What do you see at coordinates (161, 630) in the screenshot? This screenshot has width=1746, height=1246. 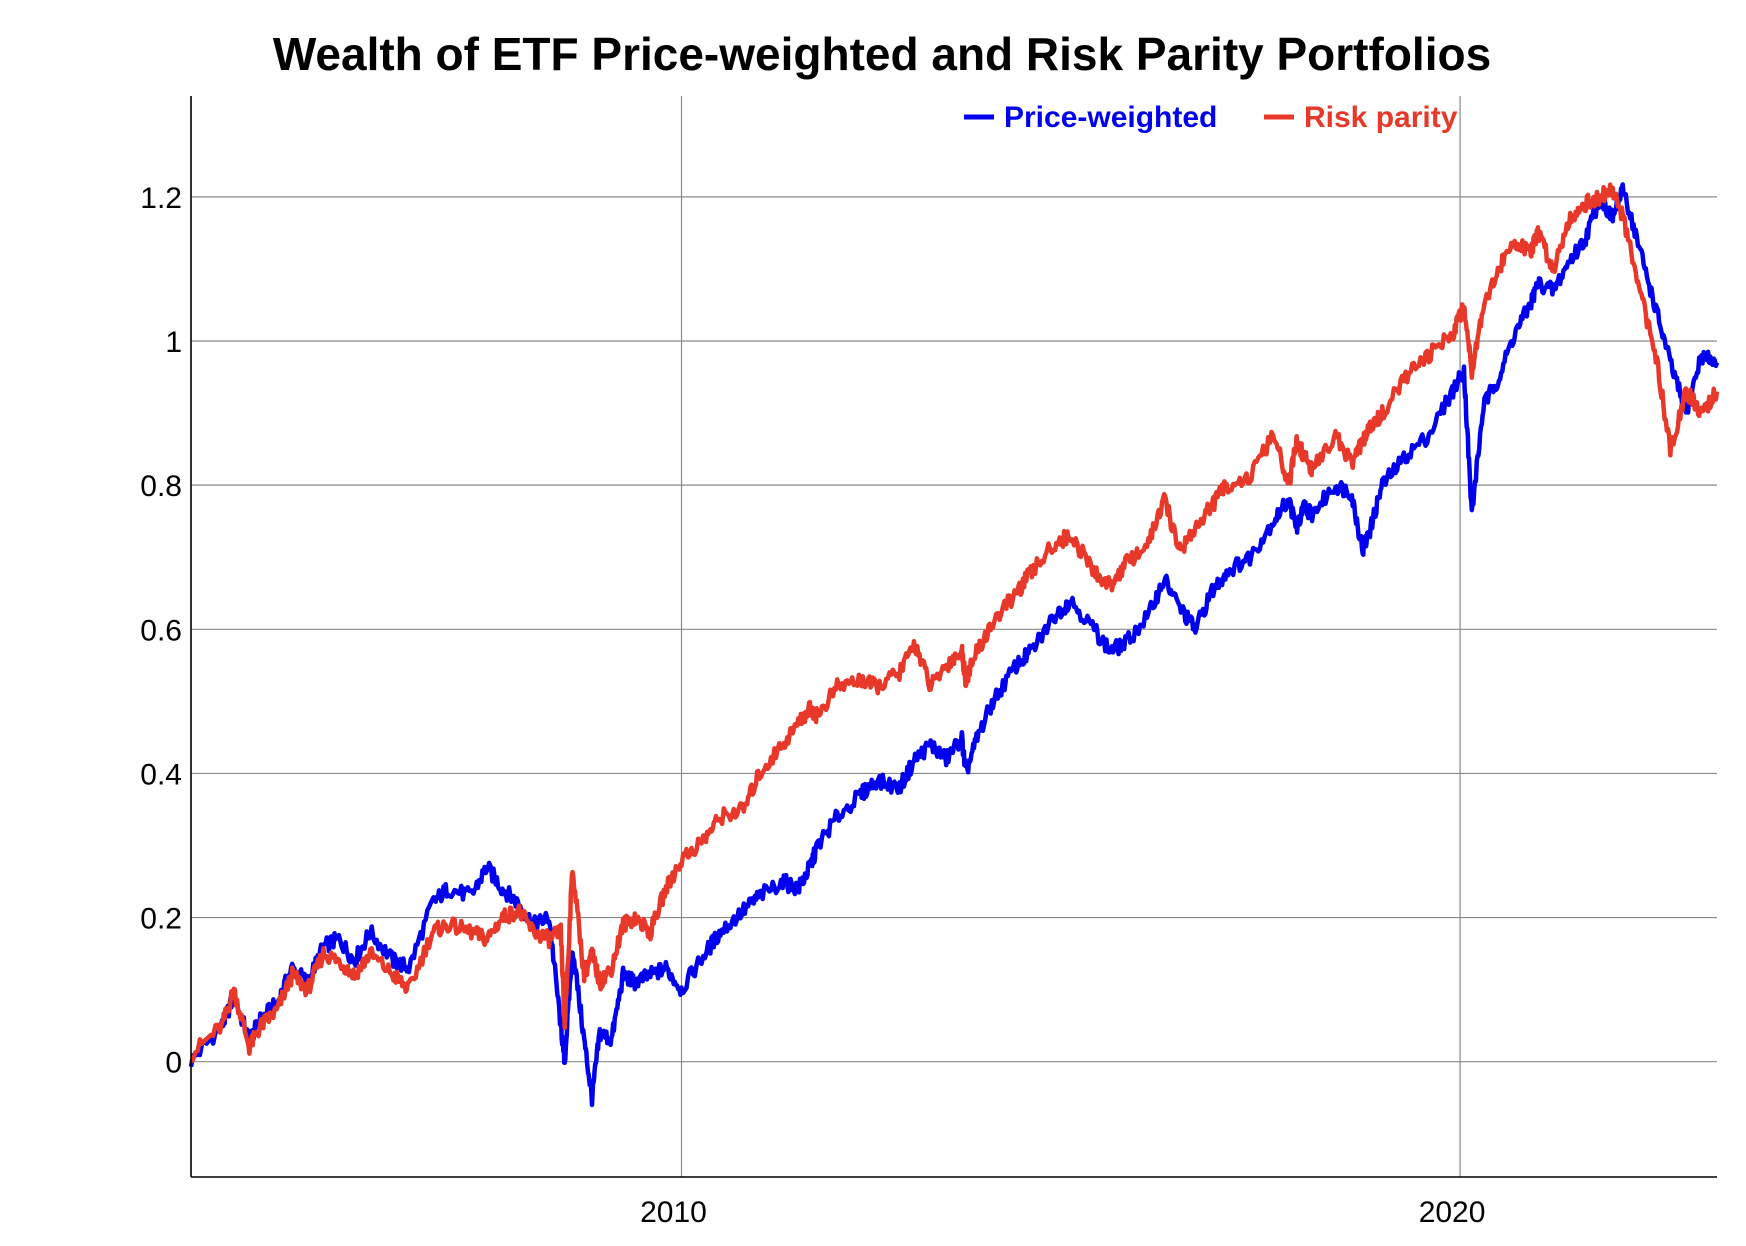 I see `y-tick-label: 0.6` at bounding box center [161, 630].